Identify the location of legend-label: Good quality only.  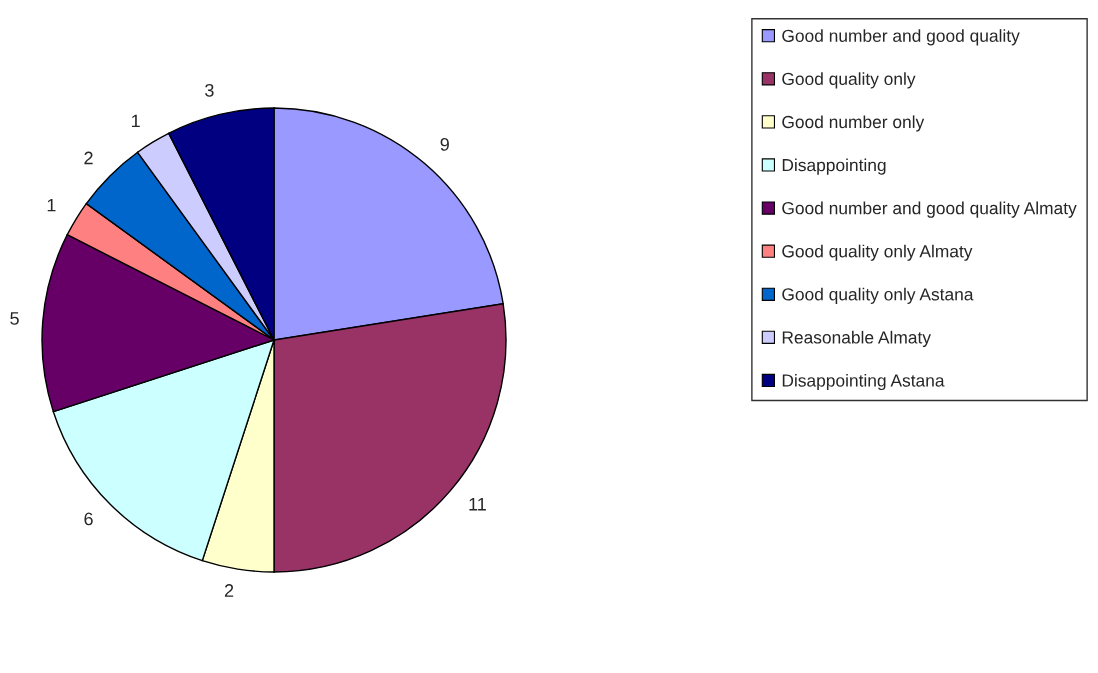
(849, 80).